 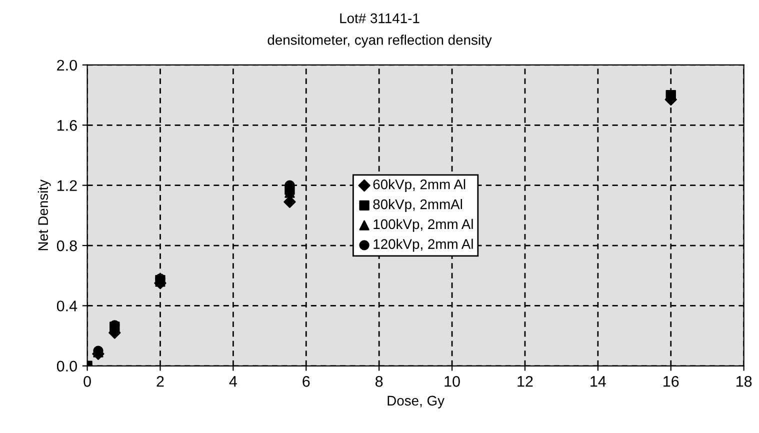 I want to click on legend-label: 60kVp, 2mm Al, so click(x=419, y=185).